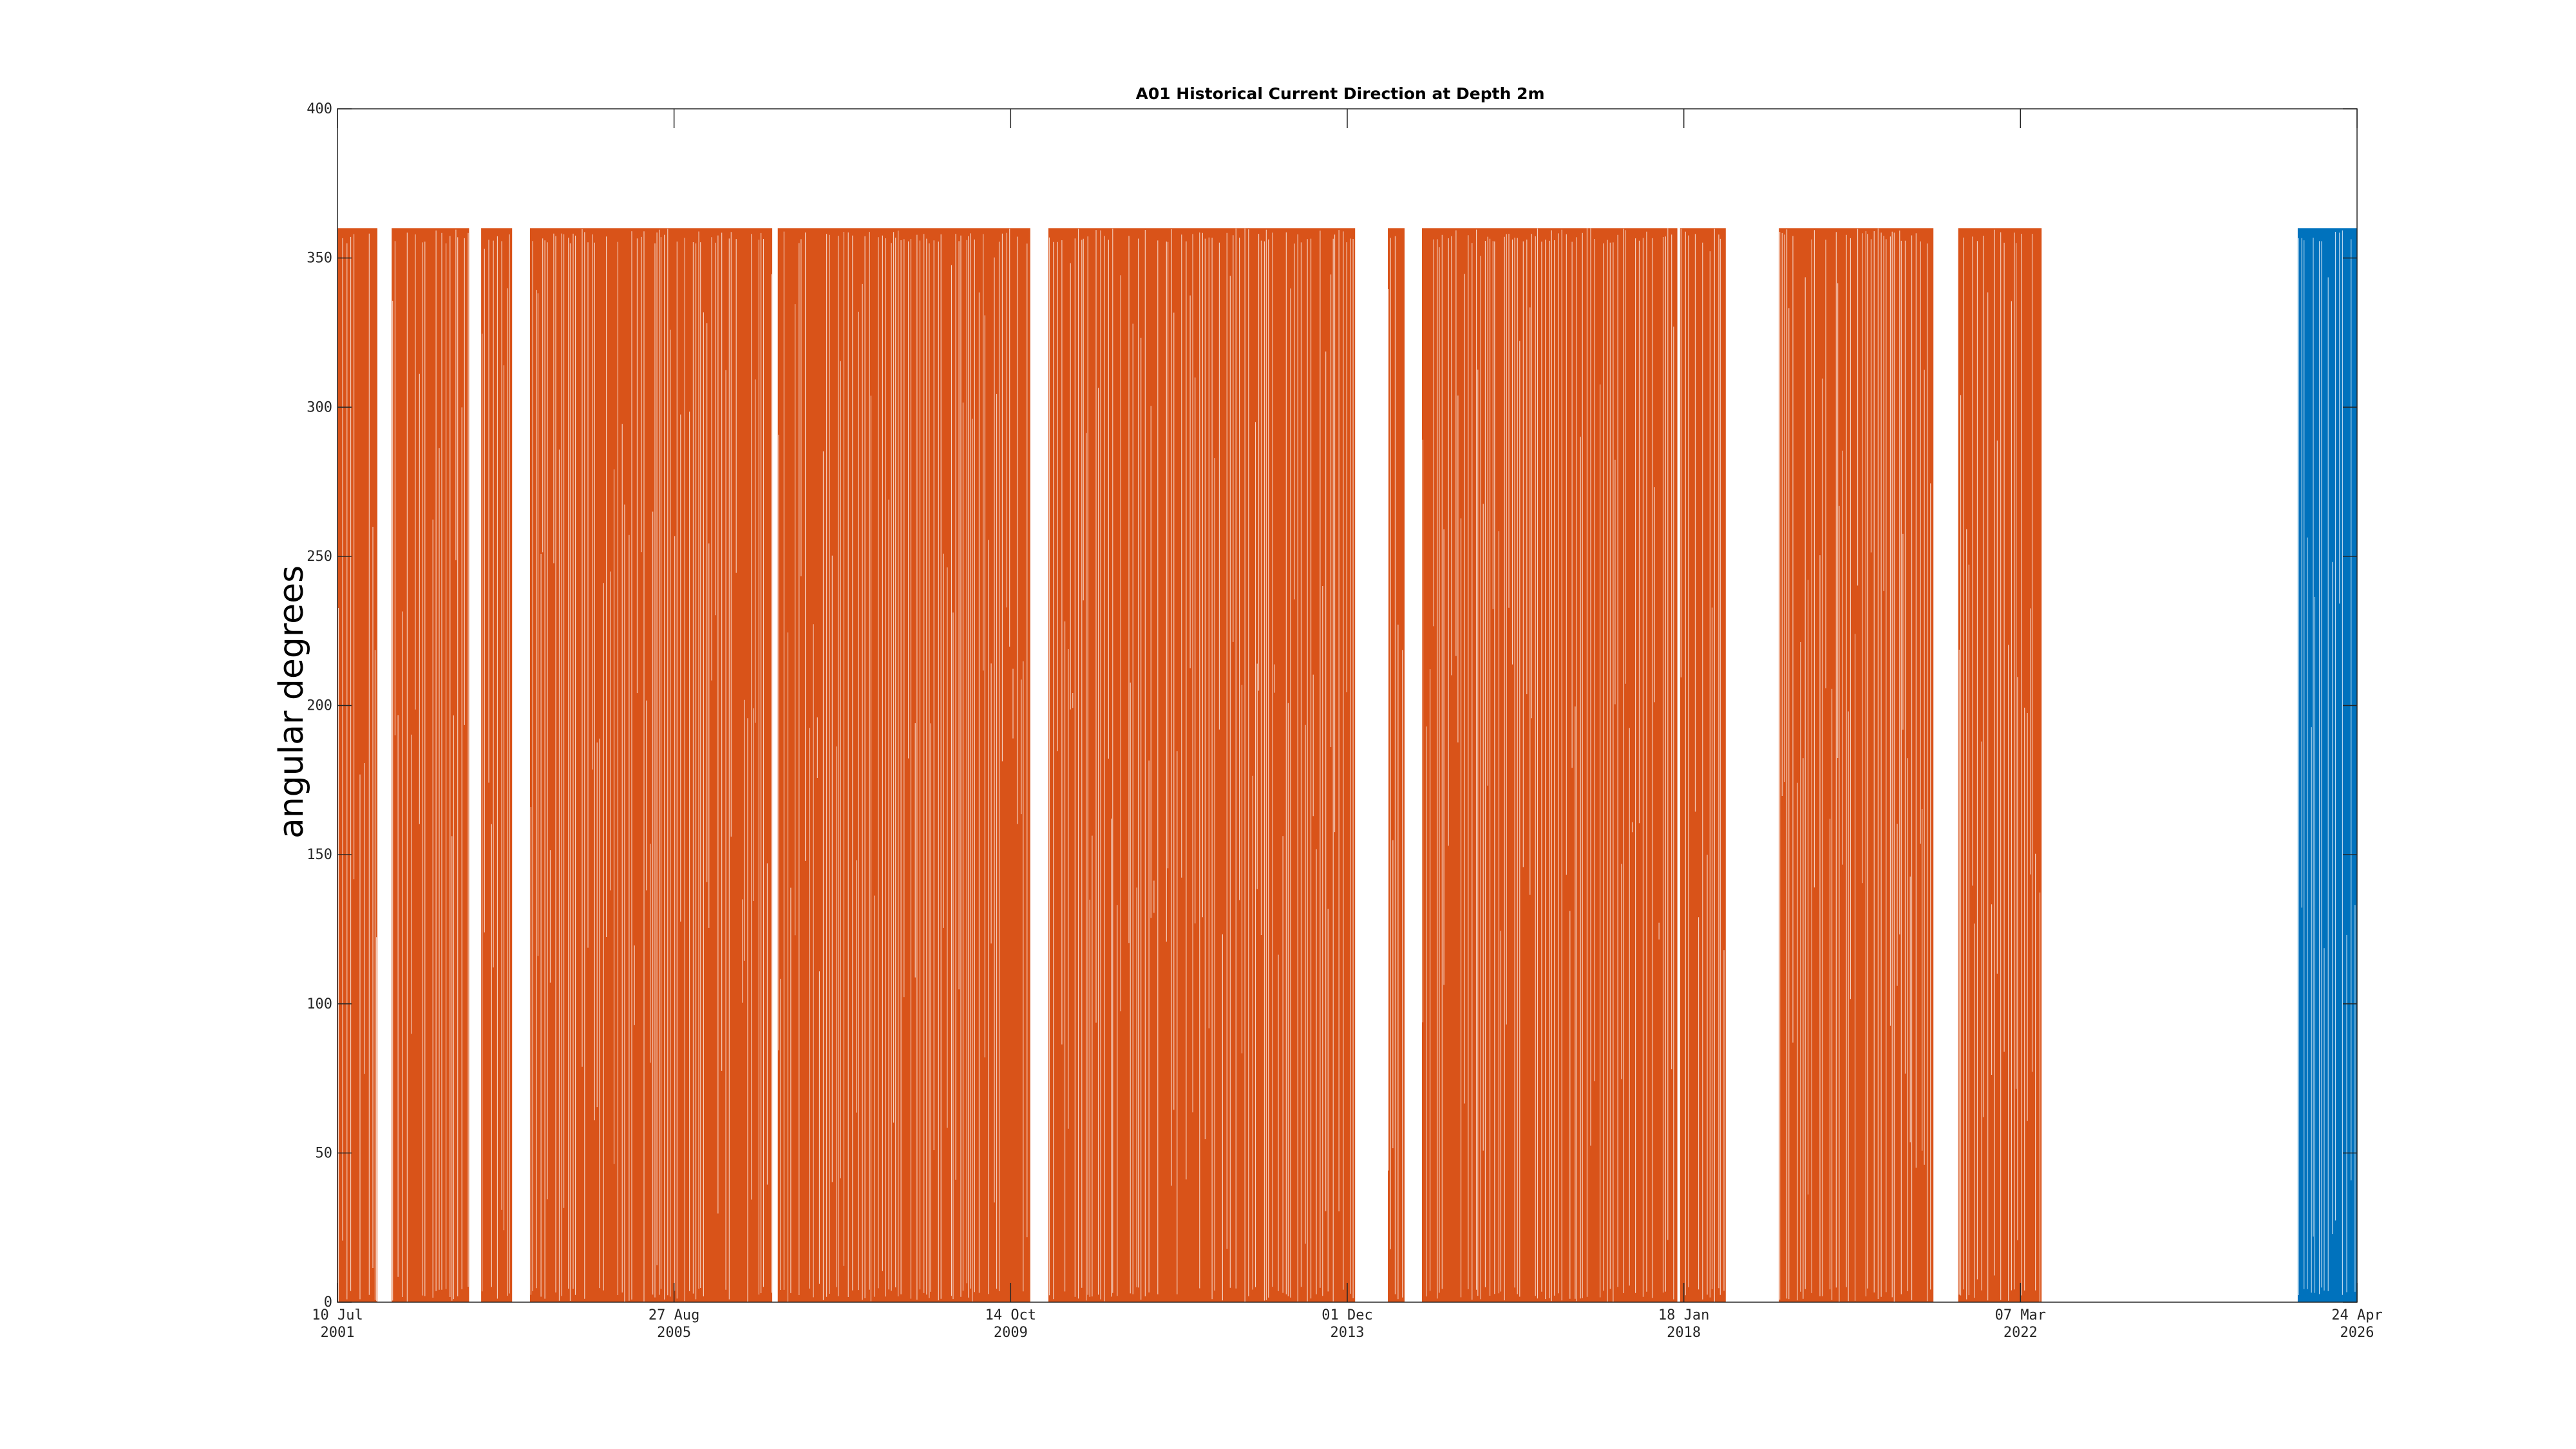  Describe the element at coordinates (319, 557) in the screenshot. I see `y-tick-label: 250` at that location.